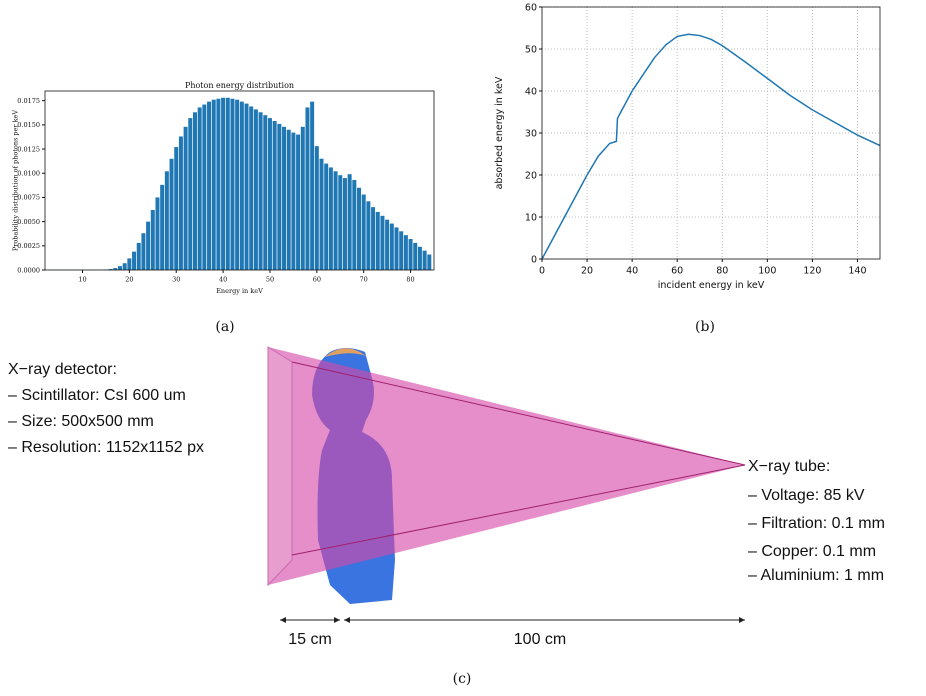 The image size is (926, 696). I want to click on y-tick-label: 10, so click(531, 217).